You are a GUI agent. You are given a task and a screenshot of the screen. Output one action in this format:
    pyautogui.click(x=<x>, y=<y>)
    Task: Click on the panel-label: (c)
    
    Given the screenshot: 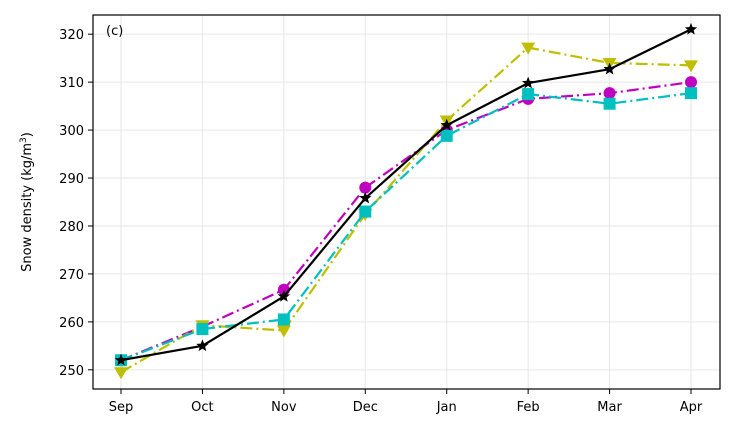 What is the action you would take?
    pyautogui.click(x=114, y=31)
    